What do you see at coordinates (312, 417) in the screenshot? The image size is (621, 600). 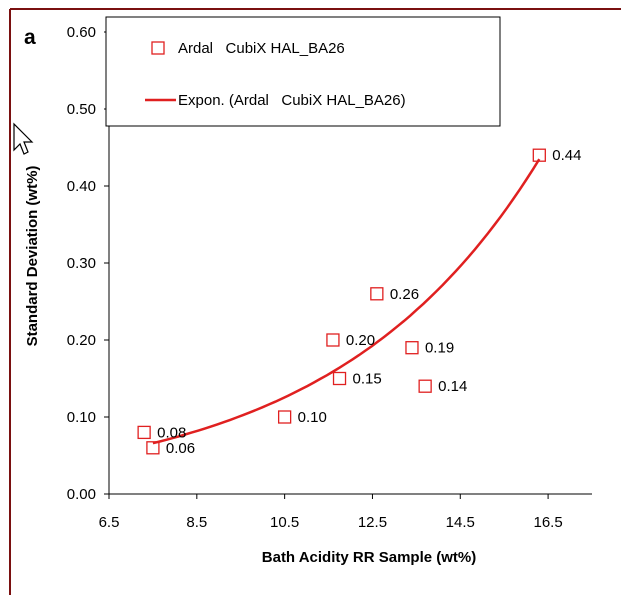 I see `data-point-label: 0.10` at bounding box center [312, 417].